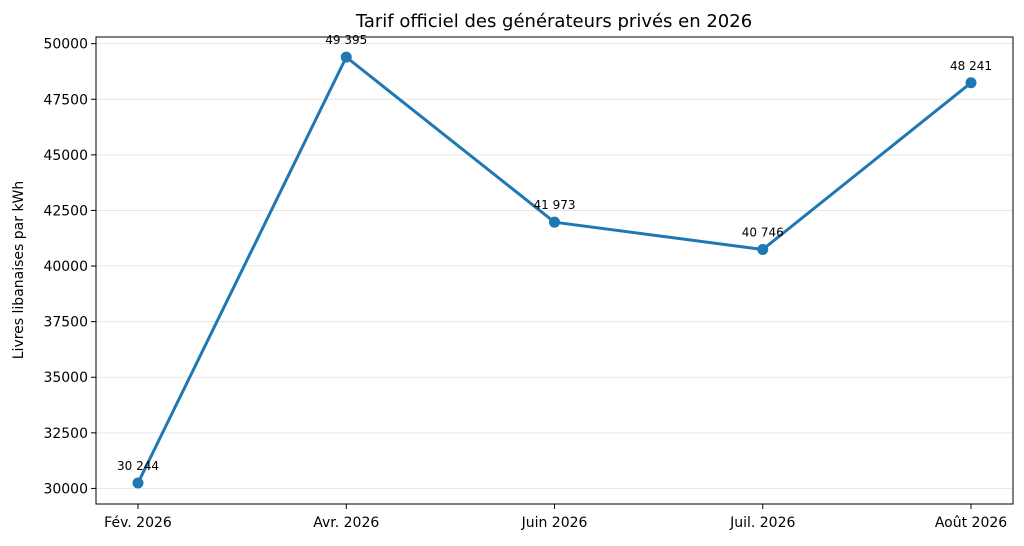 Image resolution: width=1024 pixels, height=546 pixels. What do you see at coordinates (555, 205) in the screenshot?
I see `data-label: 41 973` at bounding box center [555, 205].